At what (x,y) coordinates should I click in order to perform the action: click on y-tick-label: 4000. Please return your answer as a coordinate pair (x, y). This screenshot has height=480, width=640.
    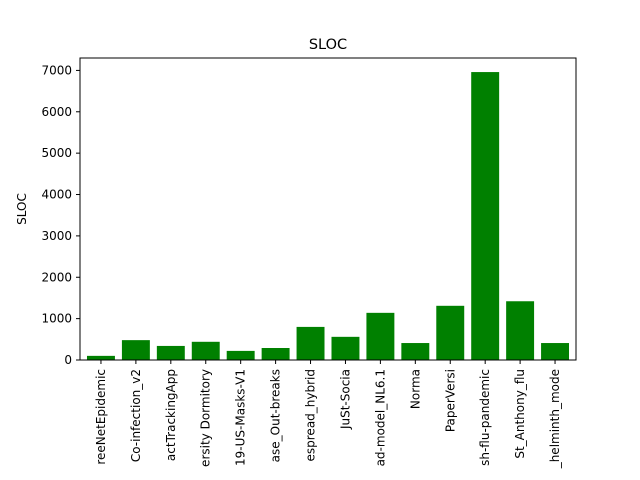
    Looking at the image, I should click on (56, 195).